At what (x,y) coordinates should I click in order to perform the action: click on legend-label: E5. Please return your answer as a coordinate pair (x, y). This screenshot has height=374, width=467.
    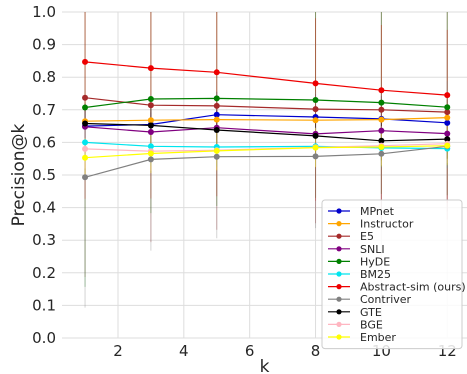
    Looking at the image, I should click on (367, 236).